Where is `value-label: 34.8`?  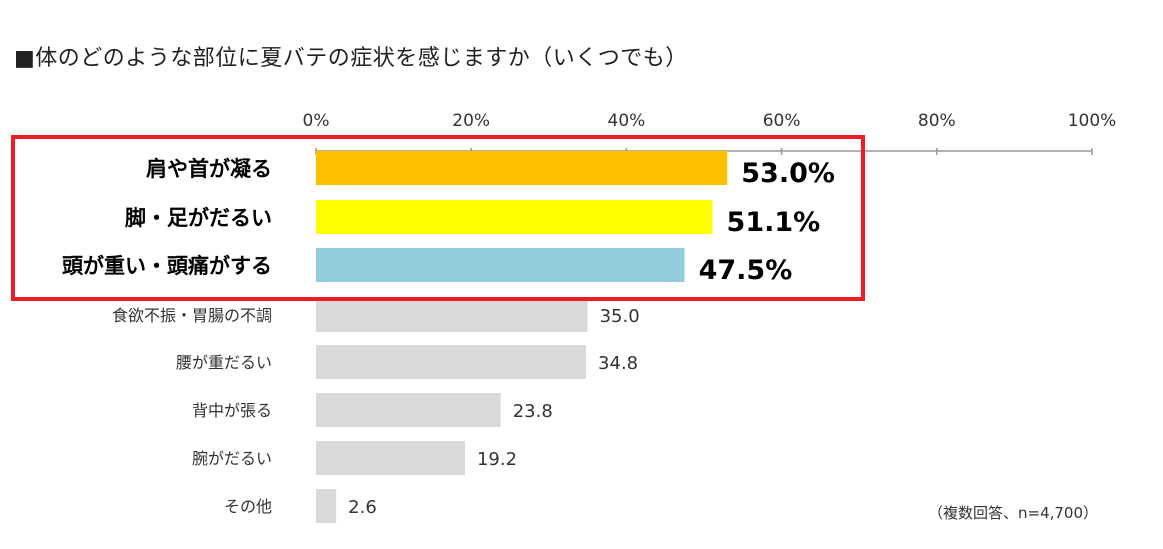
value-label: 34.8 is located at coordinates (618, 363).